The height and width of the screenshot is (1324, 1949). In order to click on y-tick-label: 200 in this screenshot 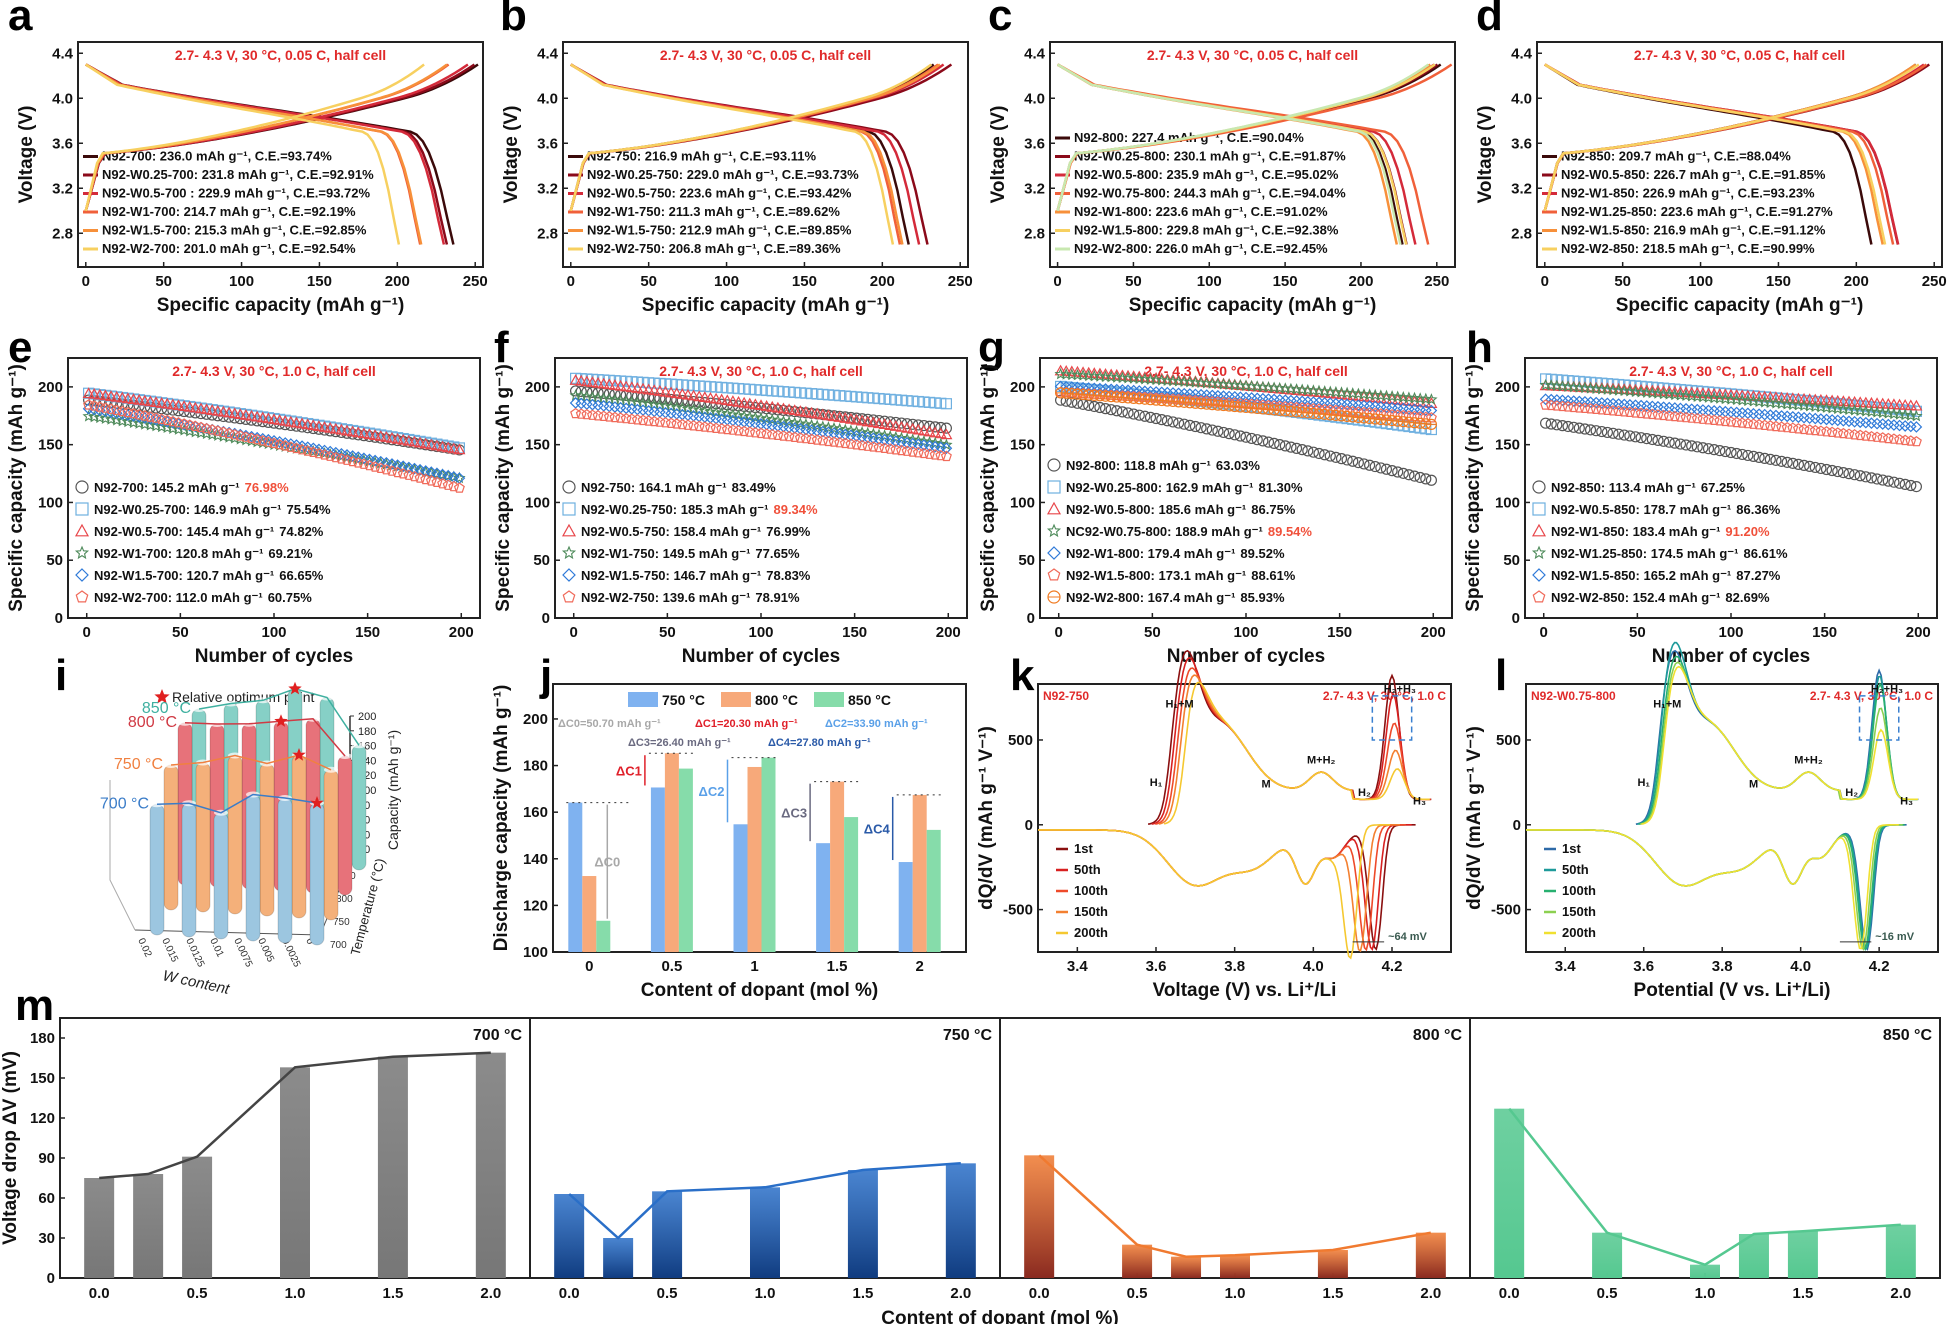, I will do `click(1022, 387)`.